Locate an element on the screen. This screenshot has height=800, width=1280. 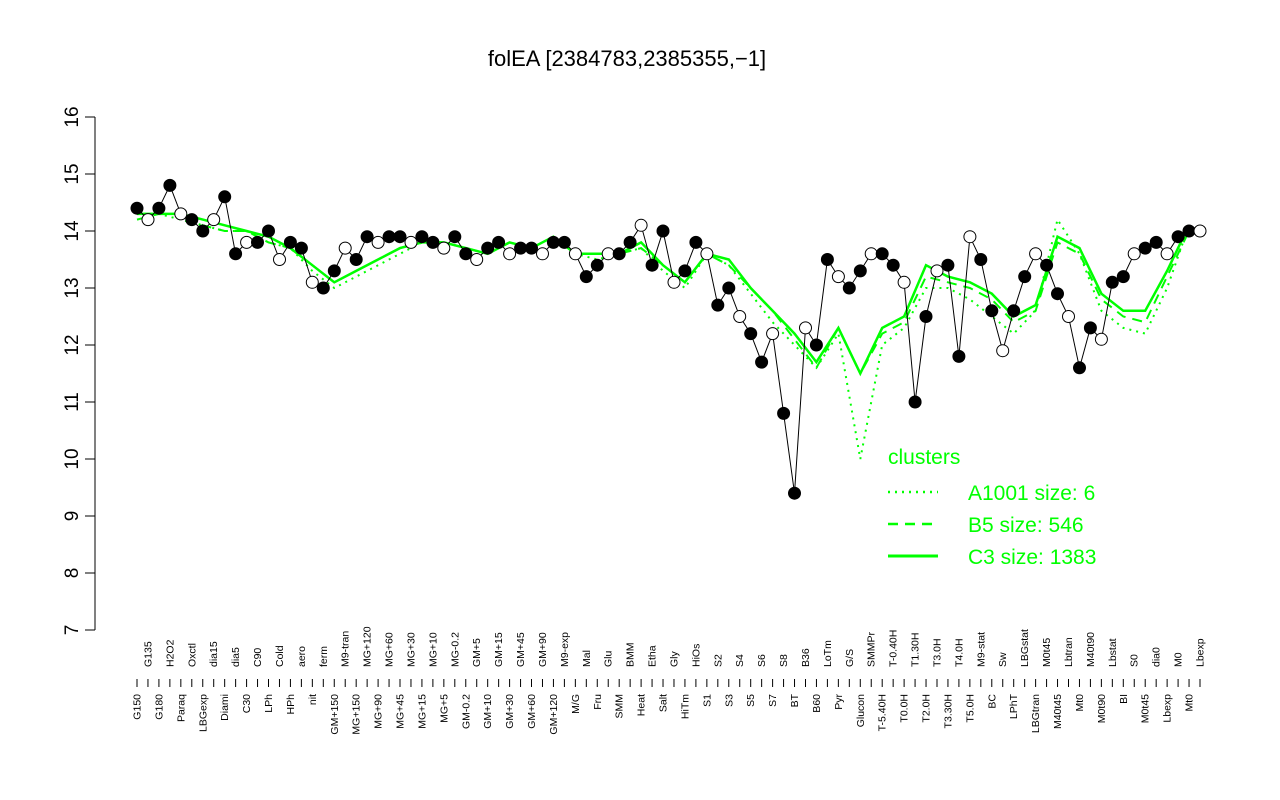
x-tick-label: Paraq is located at coordinates (181, 708).